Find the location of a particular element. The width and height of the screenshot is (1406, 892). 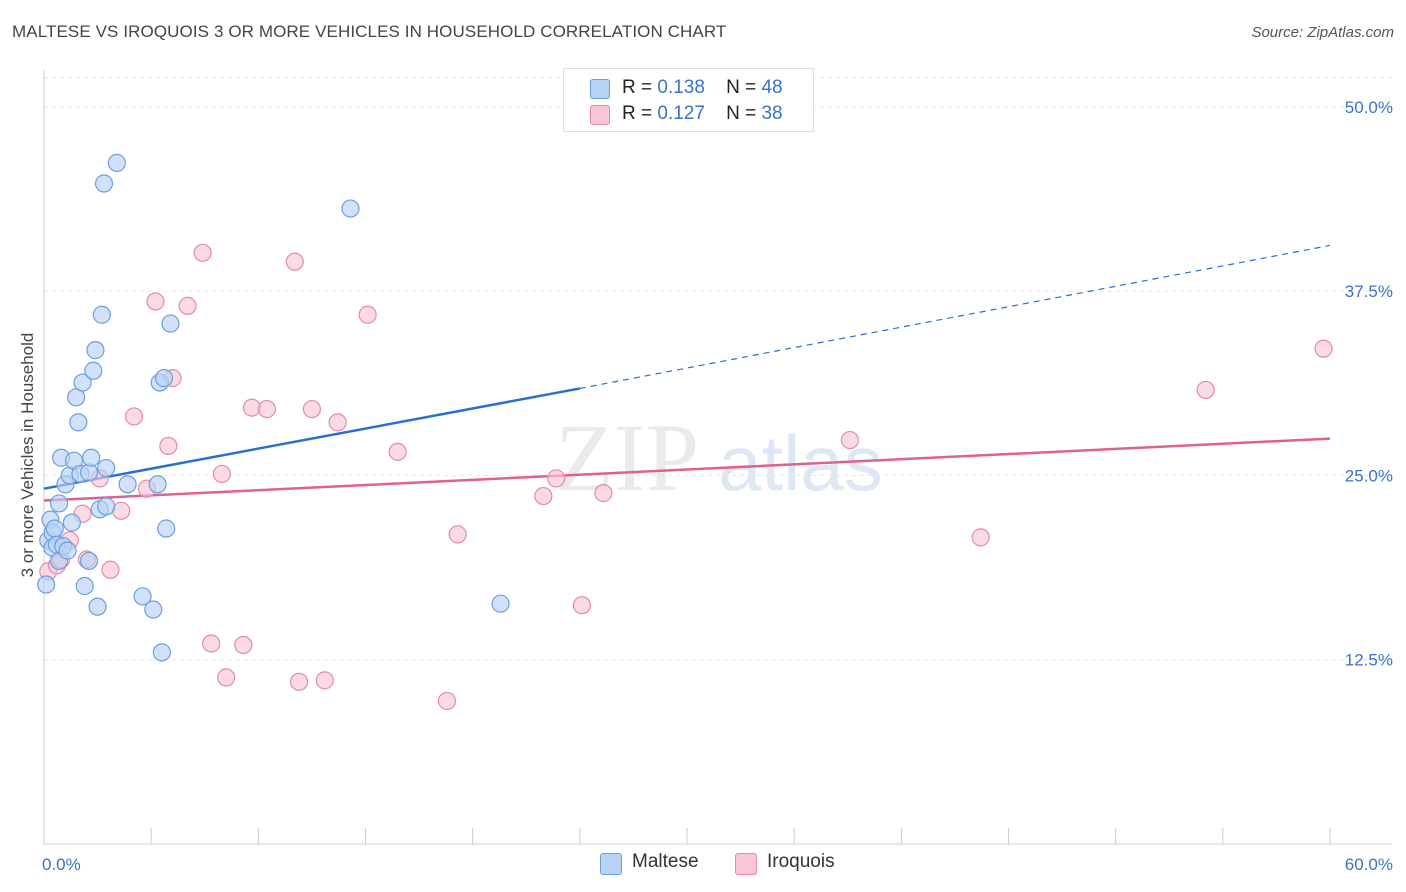

legend-maltese-r: 0.138 is located at coordinates (681, 87).